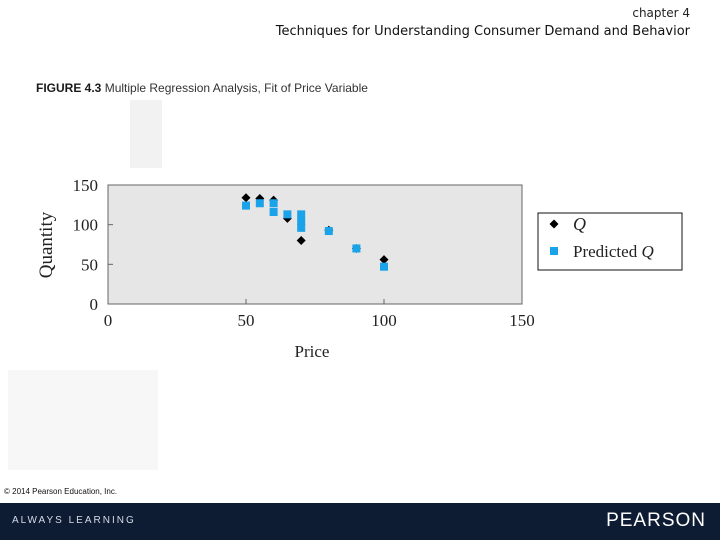  What do you see at coordinates (579, 224) in the screenshot?
I see `legend-q-label: Q` at bounding box center [579, 224].